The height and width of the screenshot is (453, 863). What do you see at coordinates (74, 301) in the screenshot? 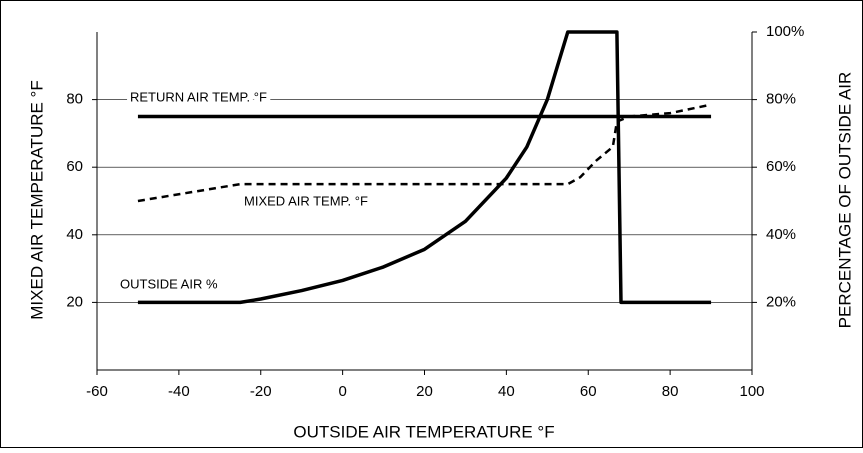
I see `y-tick-label: 20` at bounding box center [74, 301].